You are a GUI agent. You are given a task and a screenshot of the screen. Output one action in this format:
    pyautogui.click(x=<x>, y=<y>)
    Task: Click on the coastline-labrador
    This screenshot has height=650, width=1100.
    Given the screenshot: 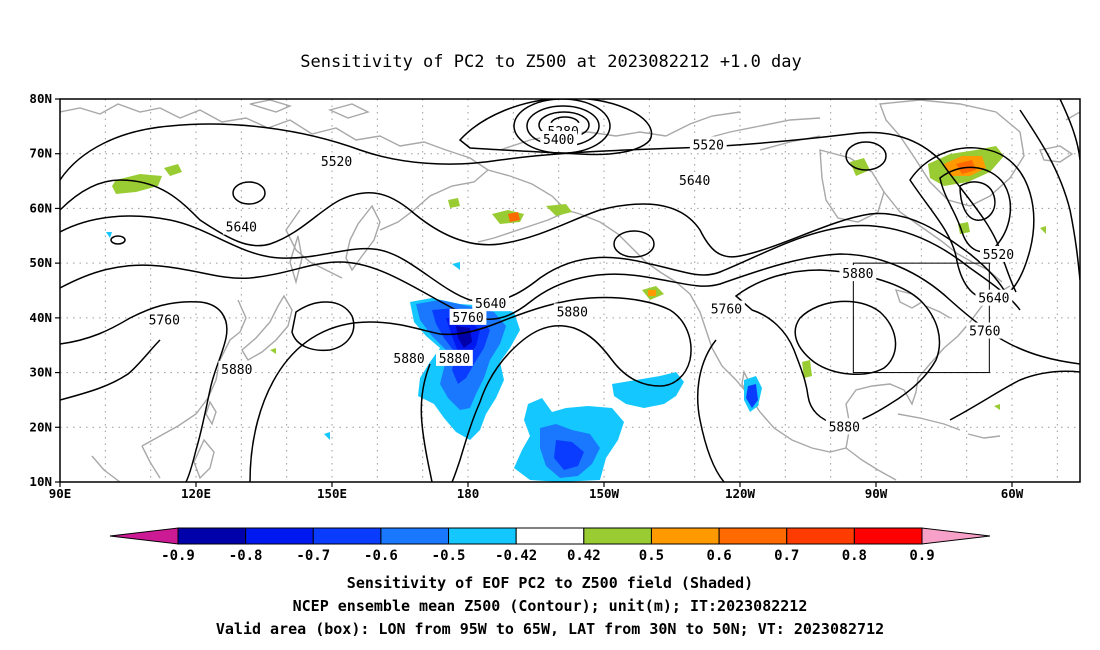 What is the action you would take?
    pyautogui.click(x=943, y=237)
    